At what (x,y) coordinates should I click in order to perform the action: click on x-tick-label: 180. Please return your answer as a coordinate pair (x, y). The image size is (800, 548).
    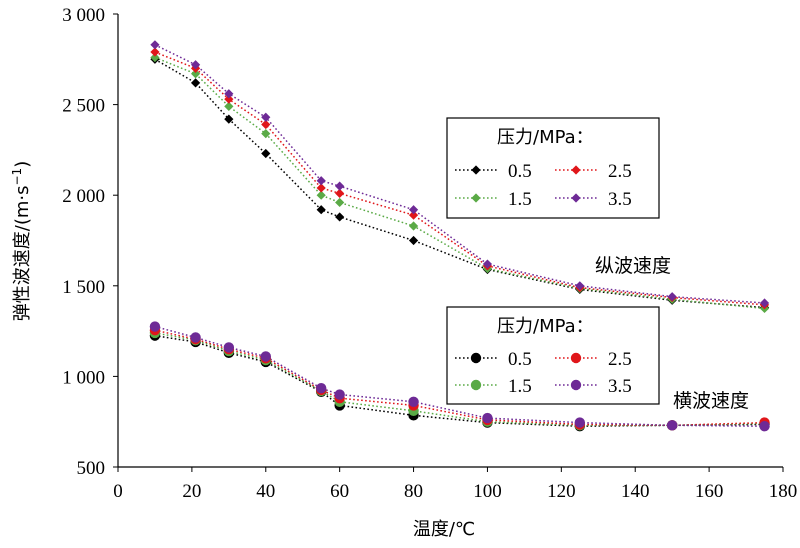
    Looking at the image, I should click on (783, 491).